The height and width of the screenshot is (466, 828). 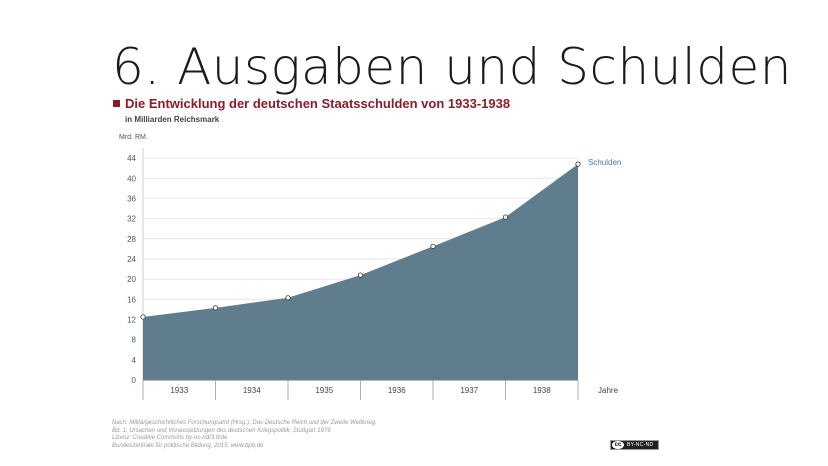 What do you see at coordinates (131, 178) in the screenshot?
I see `y-tick-label: 40` at bounding box center [131, 178].